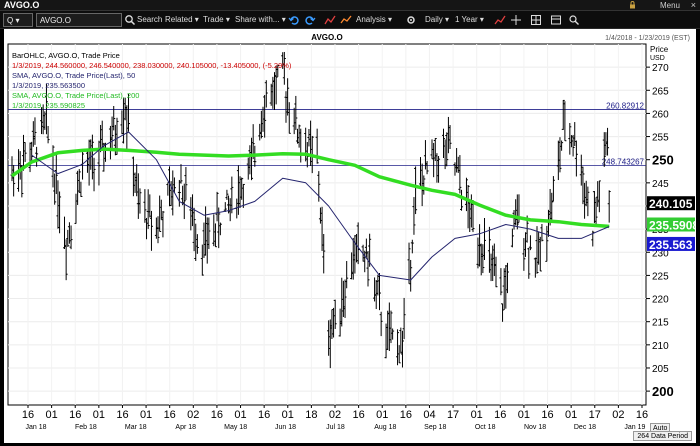 The width and height of the screenshot is (700, 446). What do you see at coordinates (136, 427) in the screenshot?
I see `x-month-label: Mar 18` at bounding box center [136, 427].